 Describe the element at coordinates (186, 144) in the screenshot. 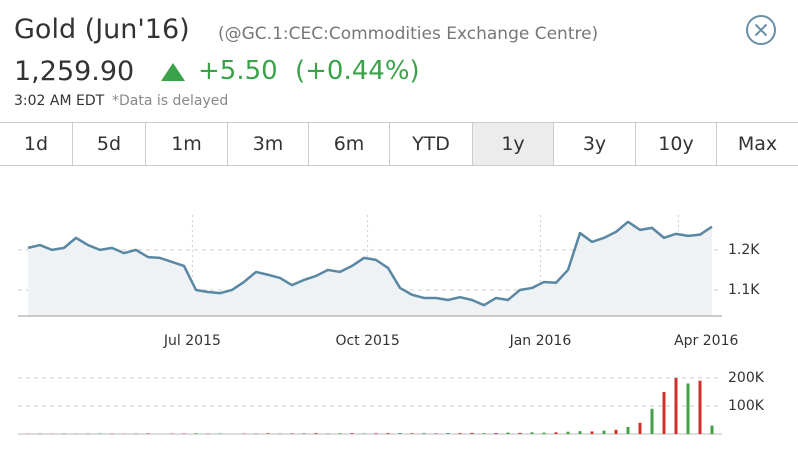

I see `range-tab: 1m` at that location.